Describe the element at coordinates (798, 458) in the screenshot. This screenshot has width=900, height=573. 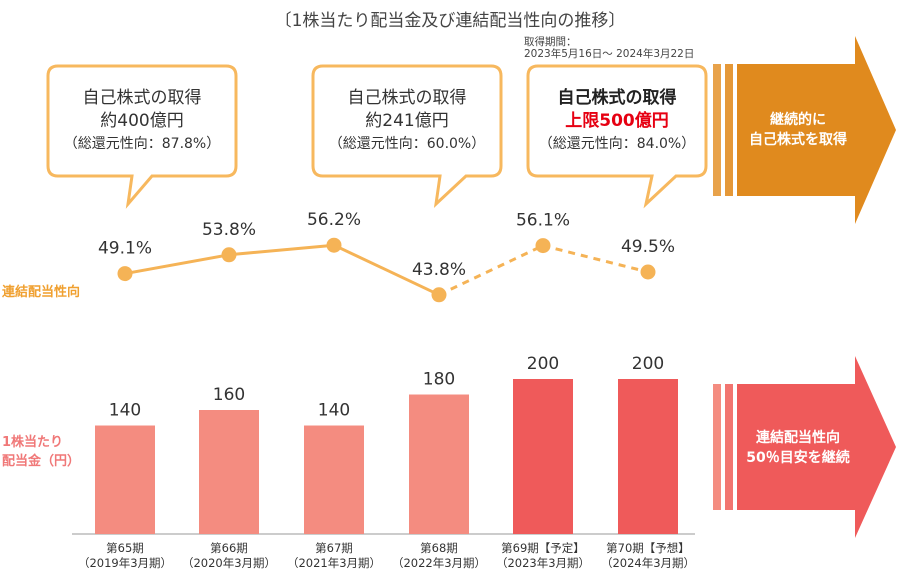
I see `bottom-arrow-line2: 50％目安を継続` at that location.